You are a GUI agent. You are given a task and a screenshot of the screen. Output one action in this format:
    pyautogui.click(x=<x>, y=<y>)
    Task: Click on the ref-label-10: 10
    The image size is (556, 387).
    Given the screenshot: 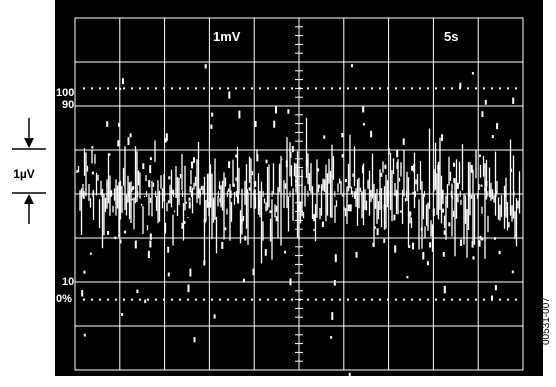 What is the action you would take?
    pyautogui.click(x=68, y=282)
    